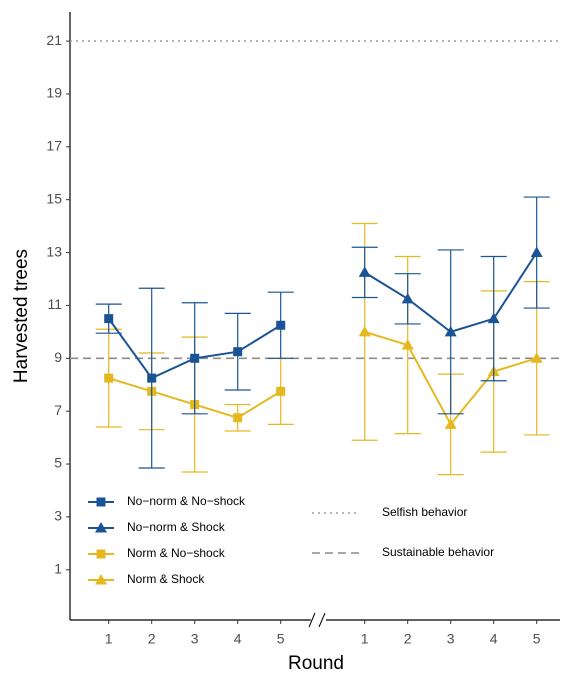  What do you see at coordinates (54, 198) in the screenshot?
I see `y-tick-label: 15` at bounding box center [54, 198].